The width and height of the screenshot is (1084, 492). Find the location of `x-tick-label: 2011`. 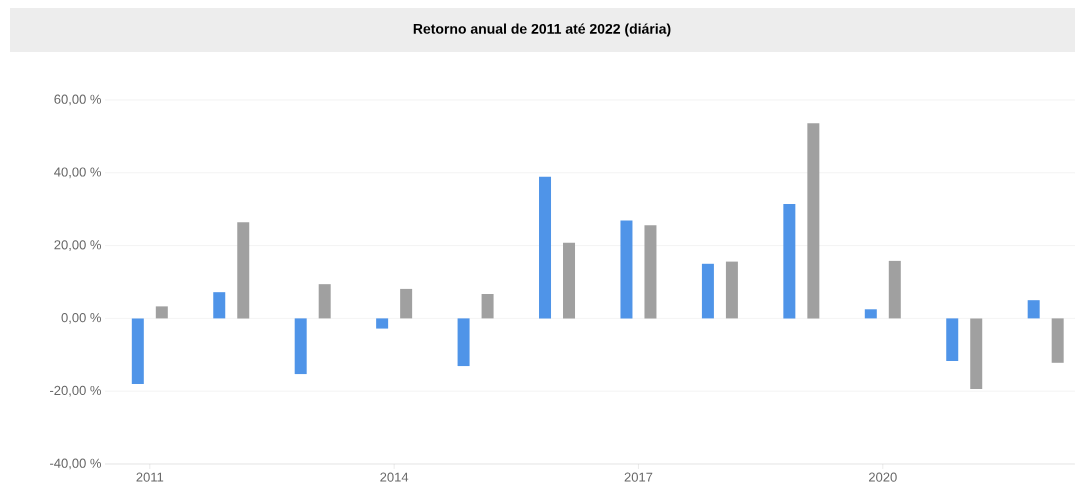

x-tick-label: 2011 is located at coordinates (150, 477).